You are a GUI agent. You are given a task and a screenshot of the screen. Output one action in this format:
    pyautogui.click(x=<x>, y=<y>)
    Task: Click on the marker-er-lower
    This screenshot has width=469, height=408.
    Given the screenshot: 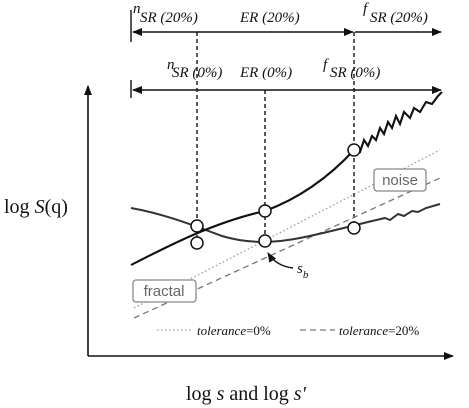 What is the action you would take?
    pyautogui.click(x=265, y=241)
    